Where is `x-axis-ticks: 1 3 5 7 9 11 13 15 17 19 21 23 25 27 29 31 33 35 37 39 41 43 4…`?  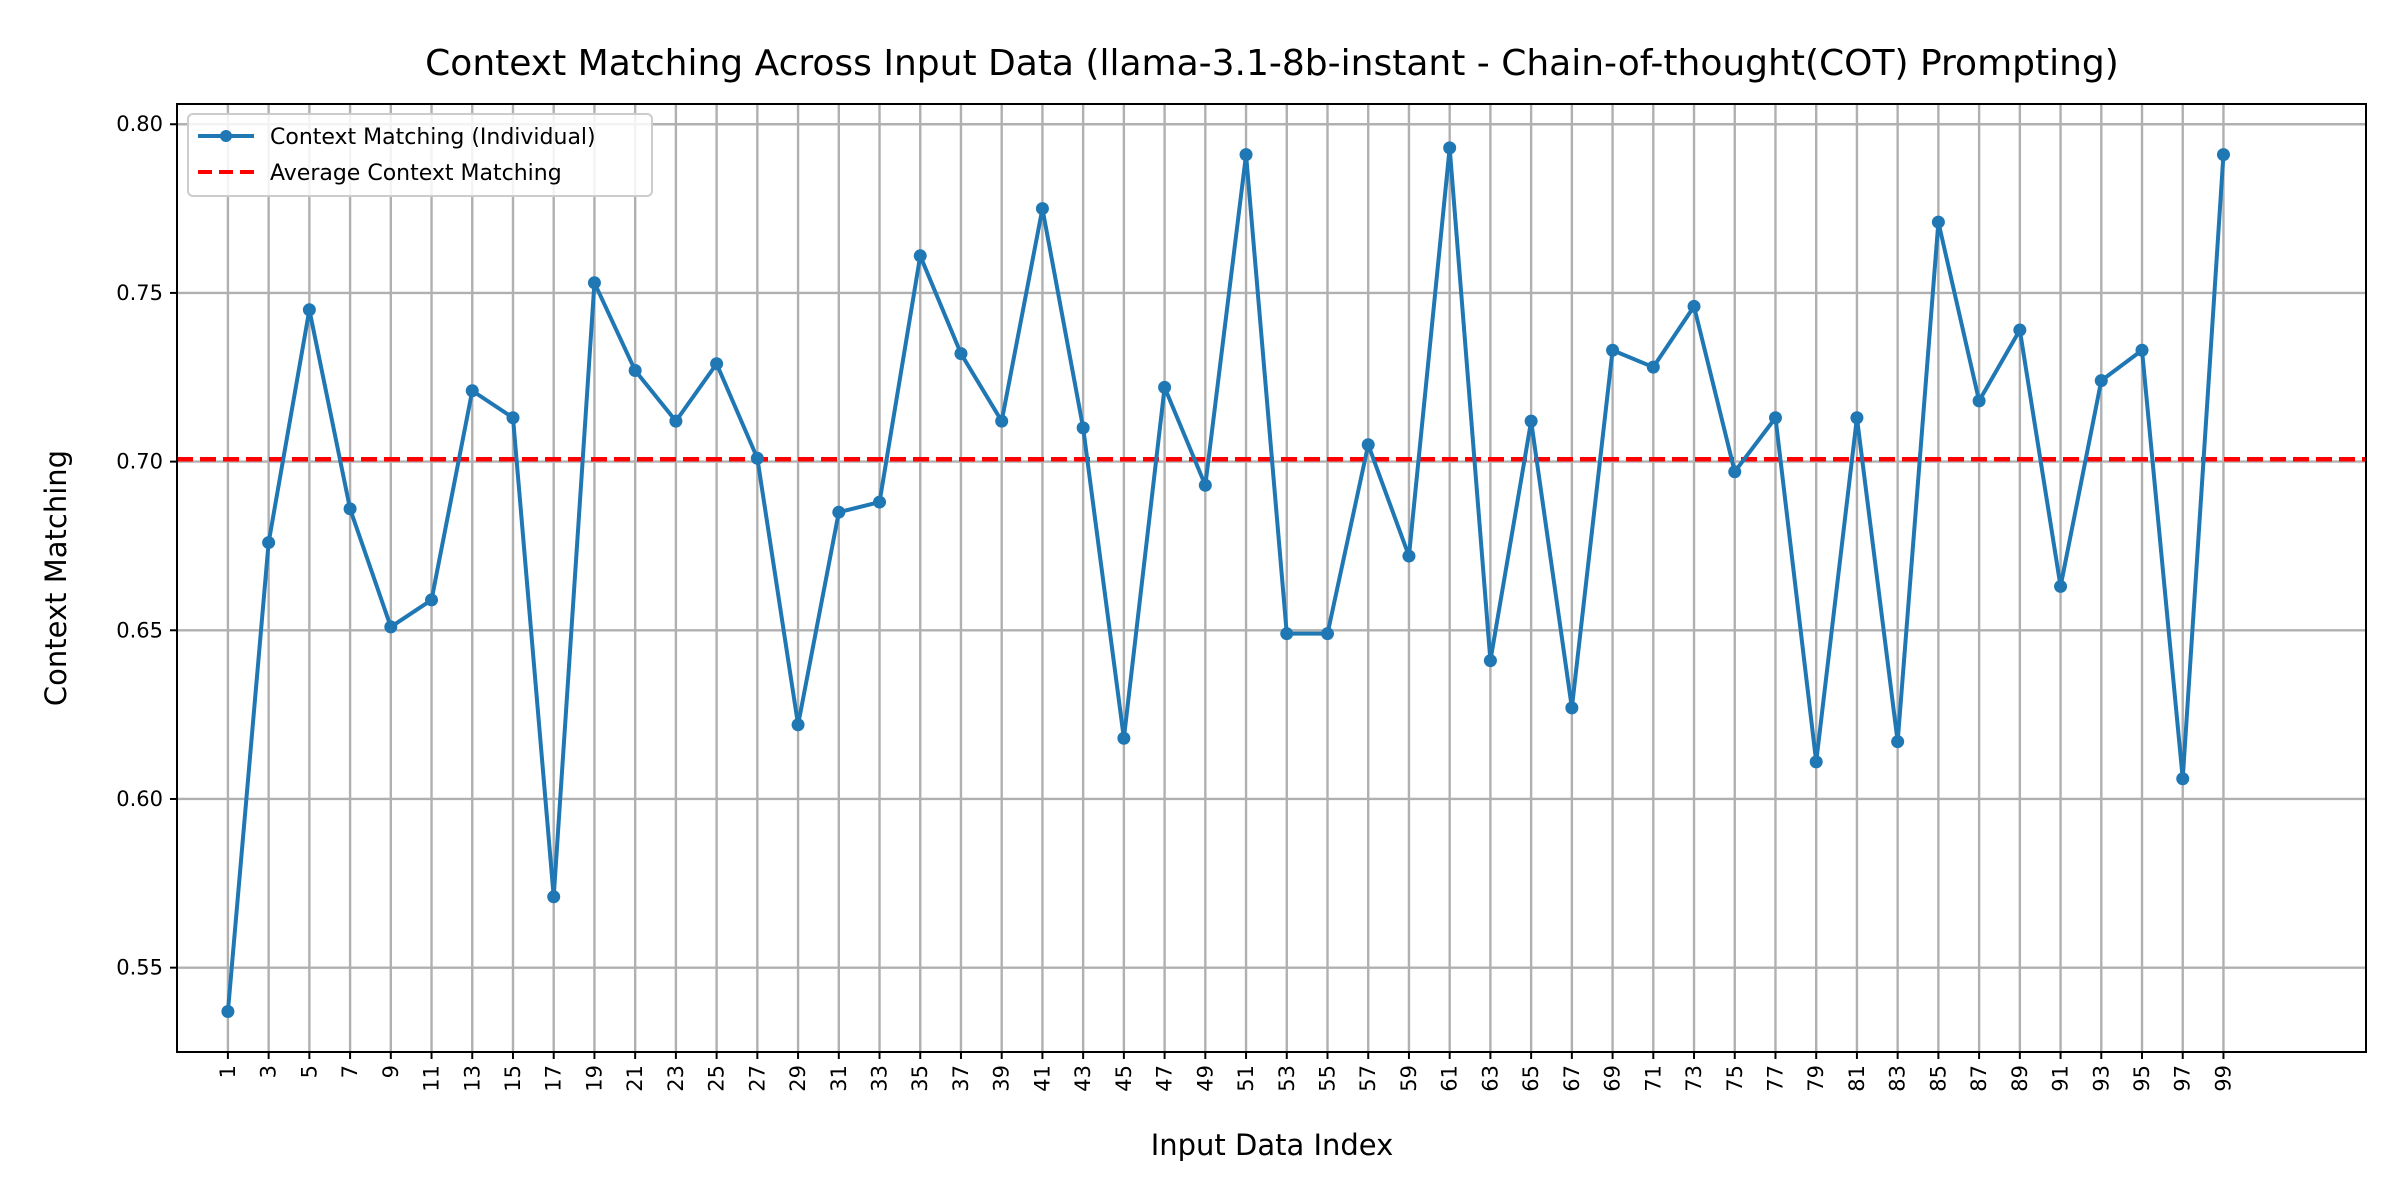
x-axis-ticks: 1 3 5 7 9 11 13 15 17 19 21 23 25 27 29 31 33 35 37 39 41 43 4… is located at coordinates (1225, 1072).